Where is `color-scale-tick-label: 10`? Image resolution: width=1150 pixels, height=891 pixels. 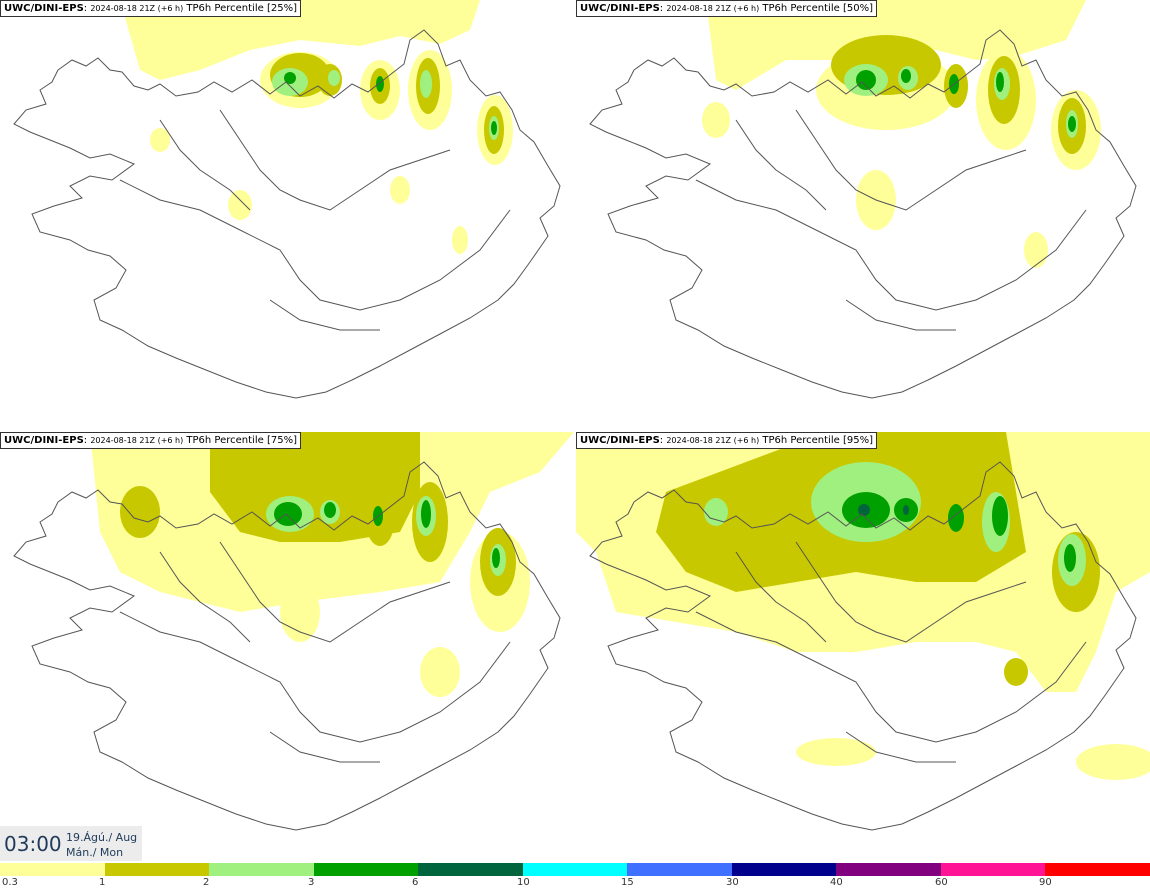
color-scale-tick-label: 10 is located at coordinates (523, 882).